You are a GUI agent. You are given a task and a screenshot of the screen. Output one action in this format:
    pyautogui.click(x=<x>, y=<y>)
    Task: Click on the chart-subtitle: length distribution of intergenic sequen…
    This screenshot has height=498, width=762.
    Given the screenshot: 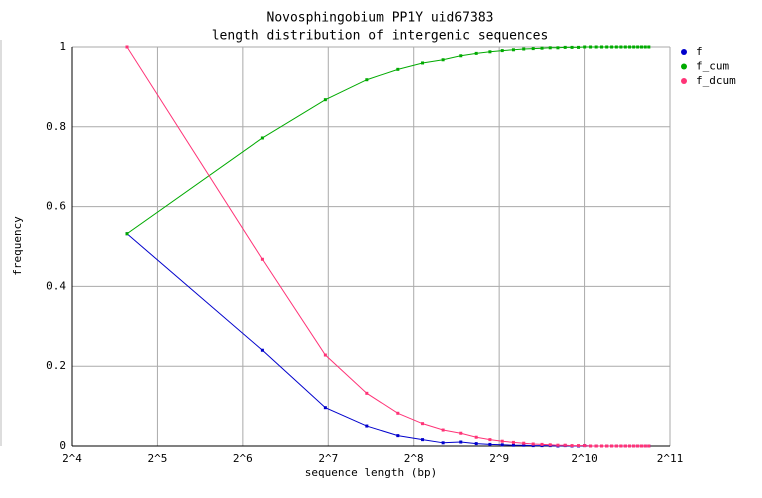 What is the action you would take?
    pyautogui.click(x=380, y=36)
    